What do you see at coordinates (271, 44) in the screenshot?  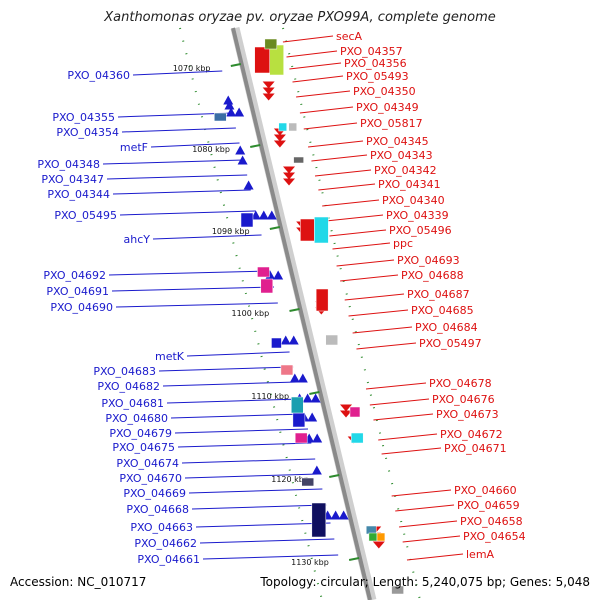 I see `gene-block-olive` at bounding box center [271, 44].